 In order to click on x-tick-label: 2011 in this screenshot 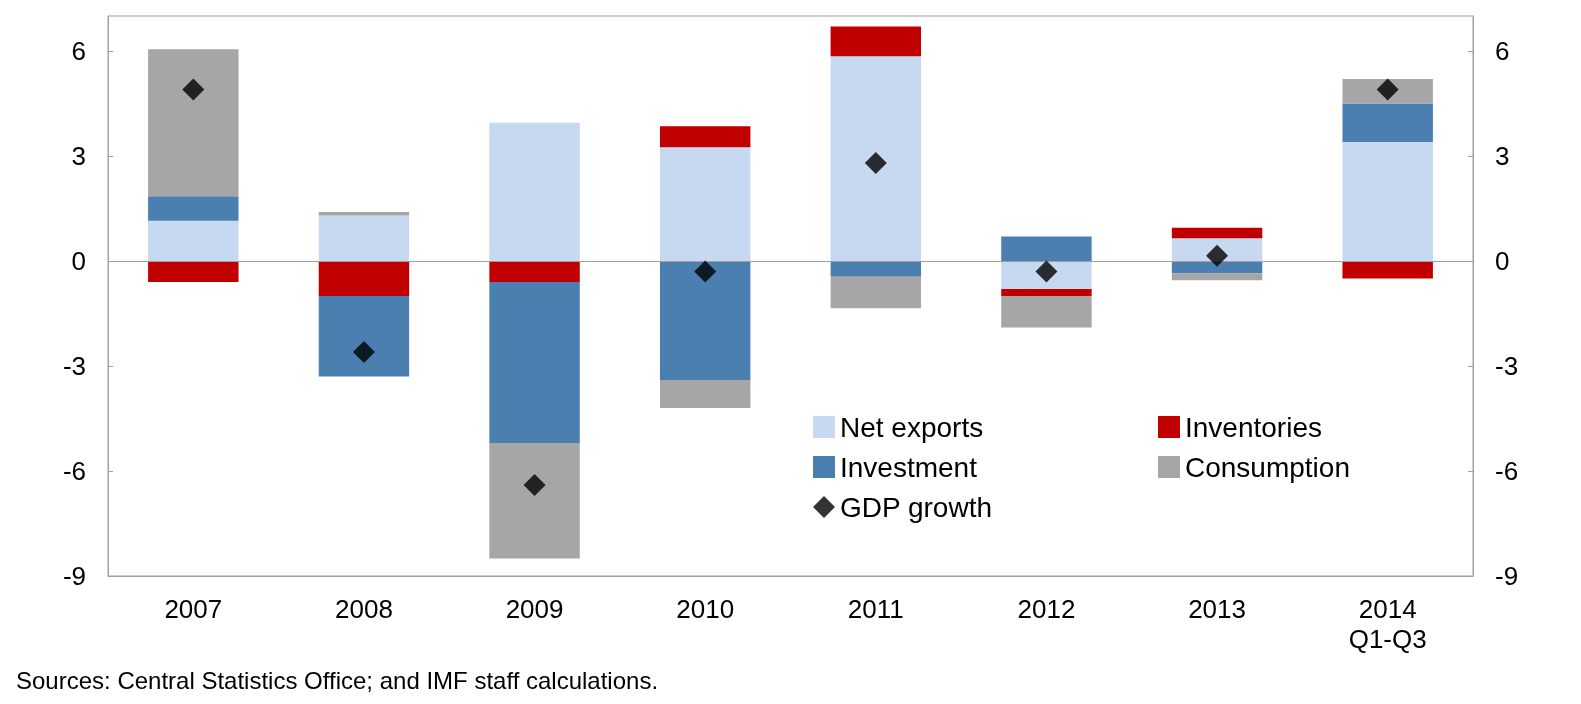, I will do `click(875, 609)`.